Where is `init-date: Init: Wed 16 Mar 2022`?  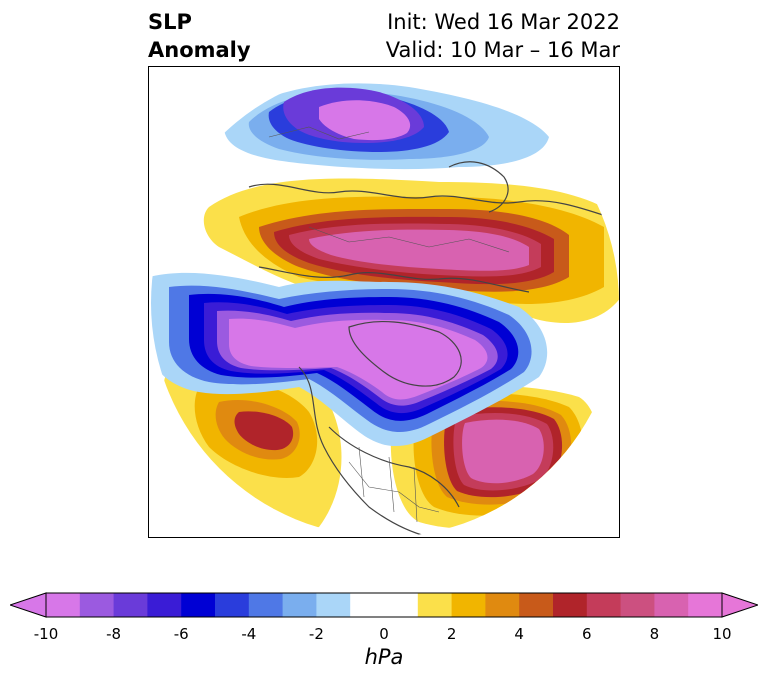
init-date: Init: Wed 16 Mar 2022 is located at coordinates (503, 22).